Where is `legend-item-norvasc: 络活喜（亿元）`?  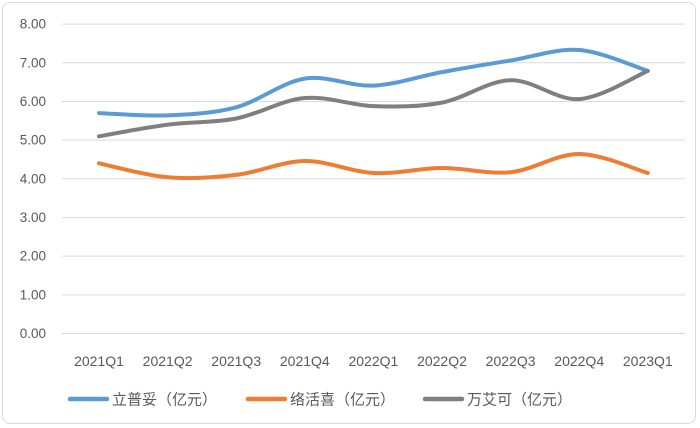
legend-item-norvasc: 络活喜（亿元） is located at coordinates (320, 400).